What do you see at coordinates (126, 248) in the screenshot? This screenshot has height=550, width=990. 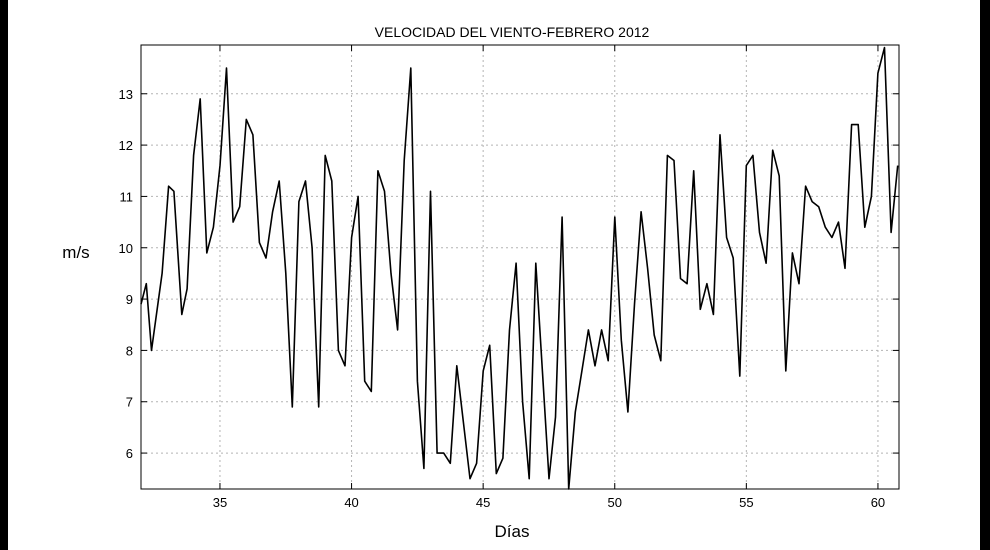 I see `y-tick-label: 10` at bounding box center [126, 248].